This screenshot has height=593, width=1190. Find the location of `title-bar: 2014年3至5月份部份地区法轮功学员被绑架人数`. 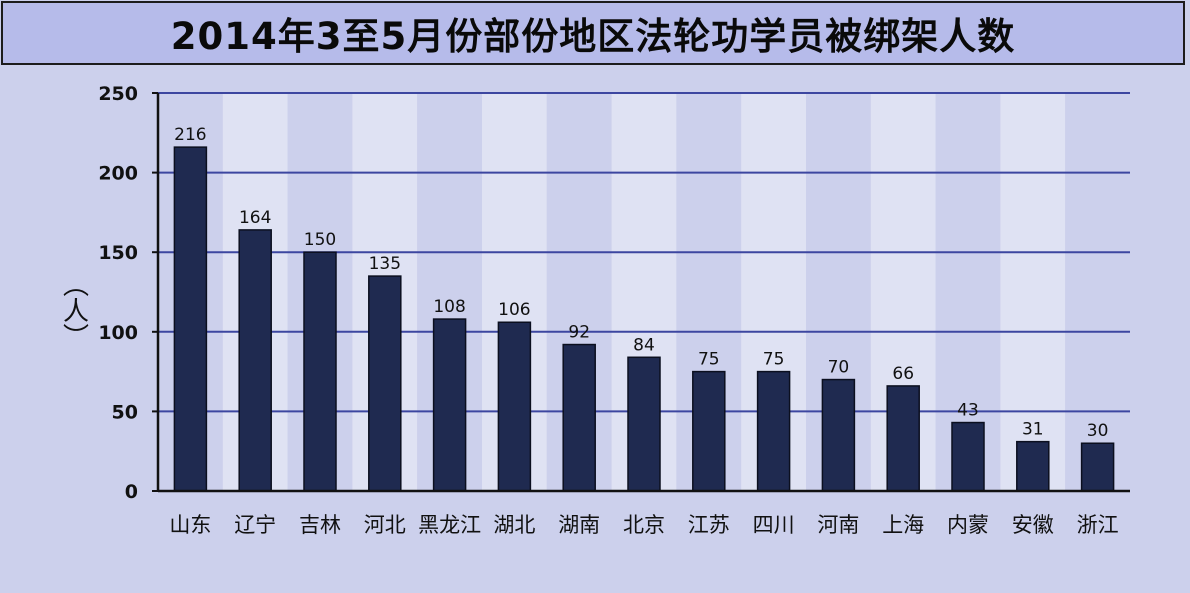

title-bar: 2014年3至5月份部份地区法轮功学员被绑架人数 is located at coordinates (593, 33).